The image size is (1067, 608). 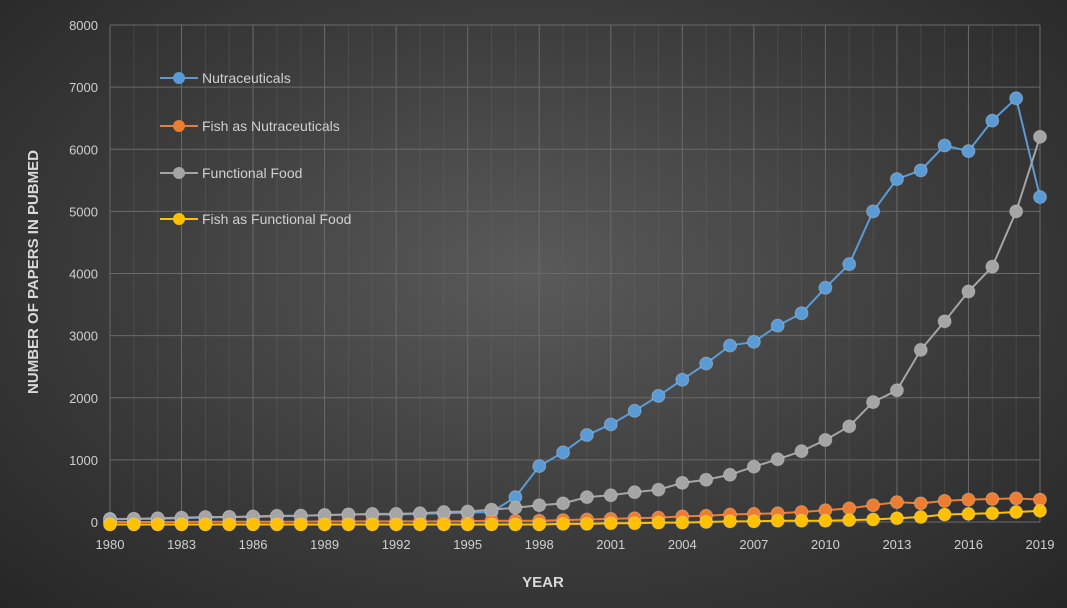 What do you see at coordinates (83, 149) in the screenshot?
I see `y-tick-label: 6000` at bounding box center [83, 149].